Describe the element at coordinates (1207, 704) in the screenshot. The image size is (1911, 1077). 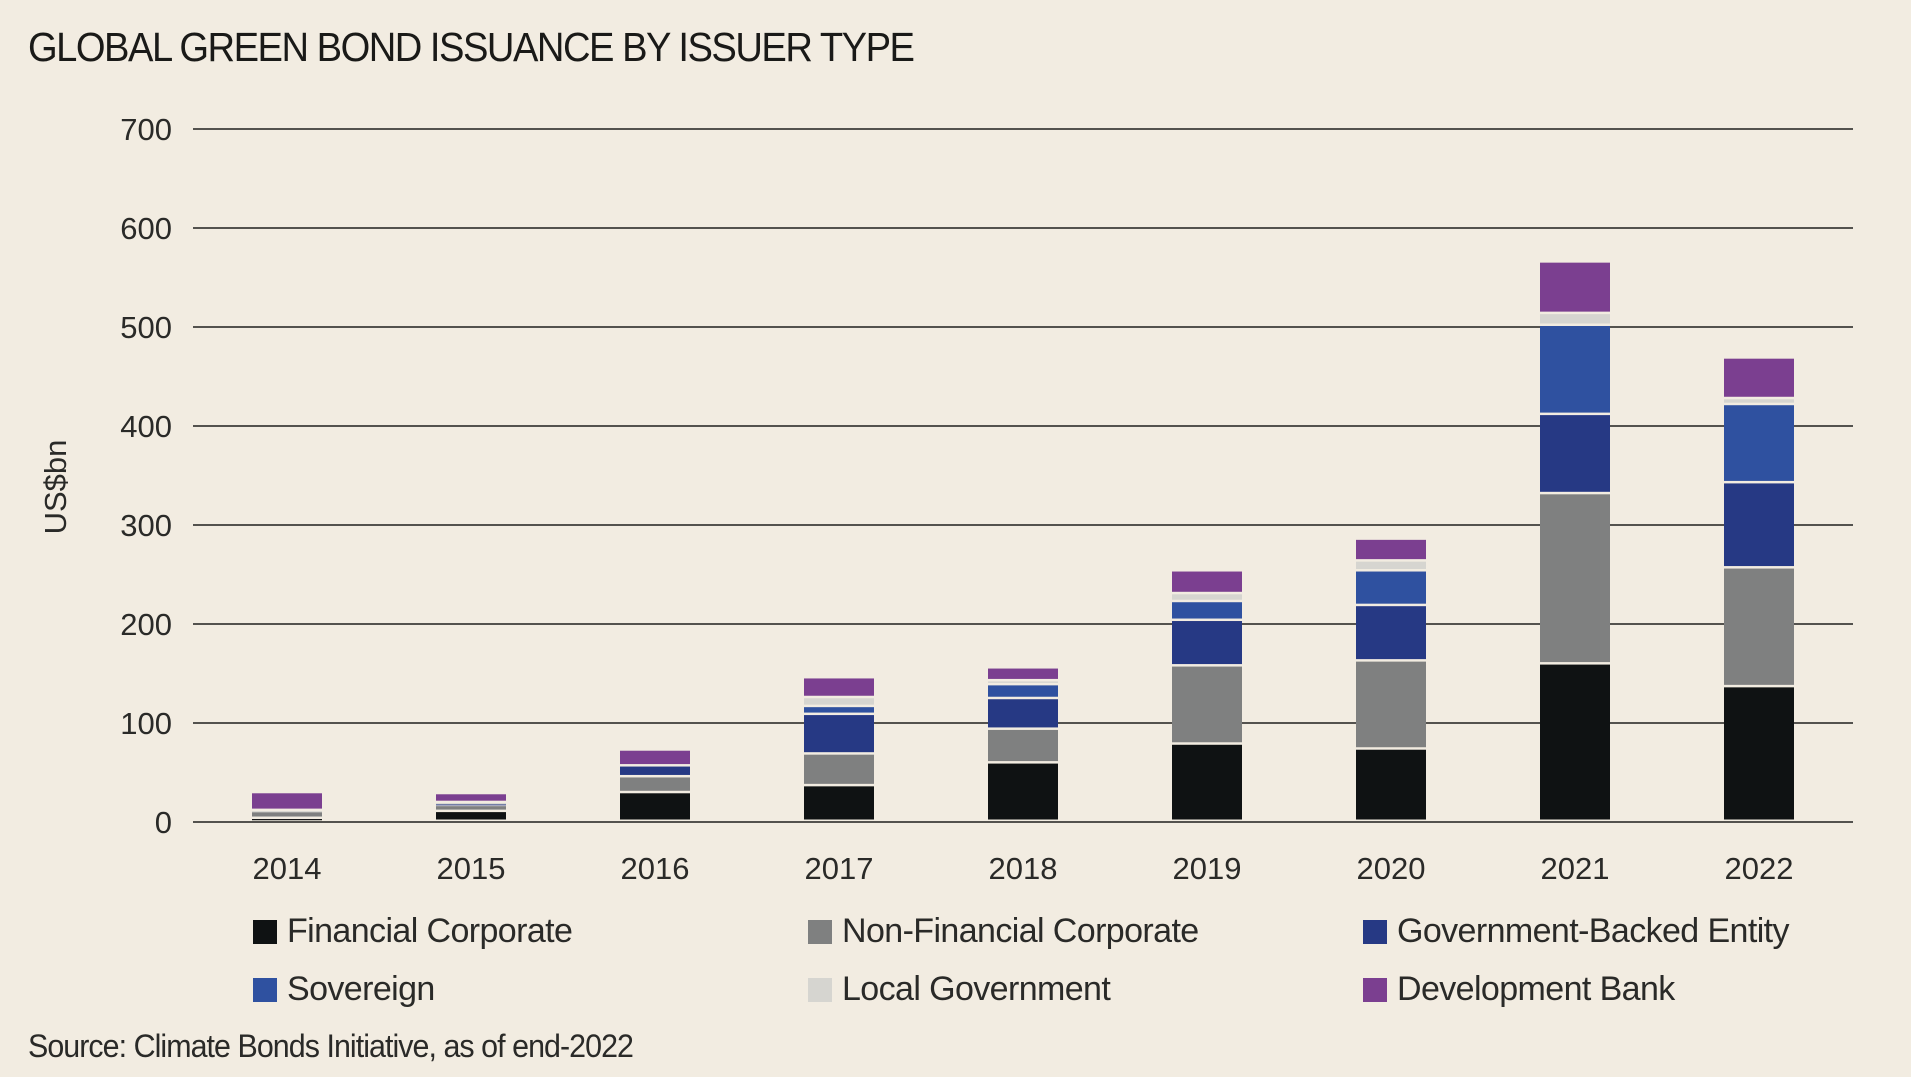
I see `bar-segment-non-financial-corporate-2019` at that location.